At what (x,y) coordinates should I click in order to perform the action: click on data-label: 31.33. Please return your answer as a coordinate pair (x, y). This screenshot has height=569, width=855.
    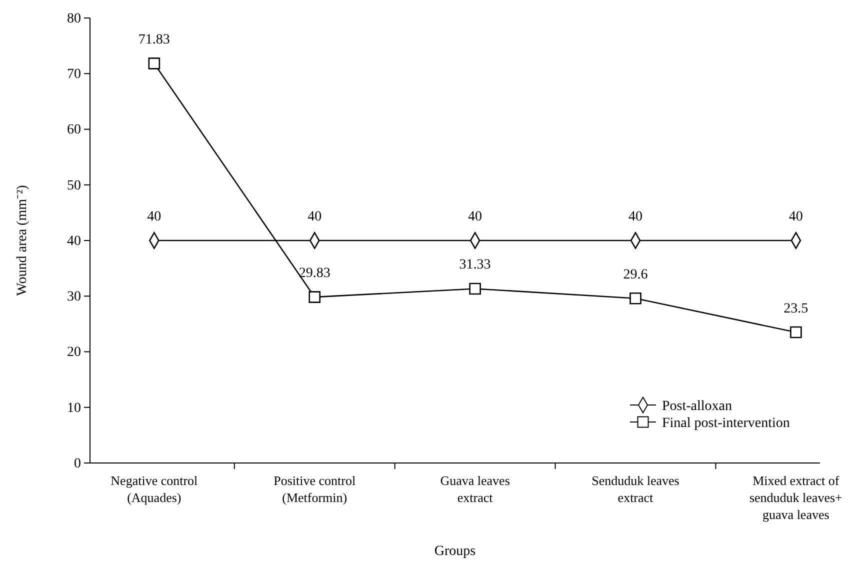
    Looking at the image, I should click on (475, 265).